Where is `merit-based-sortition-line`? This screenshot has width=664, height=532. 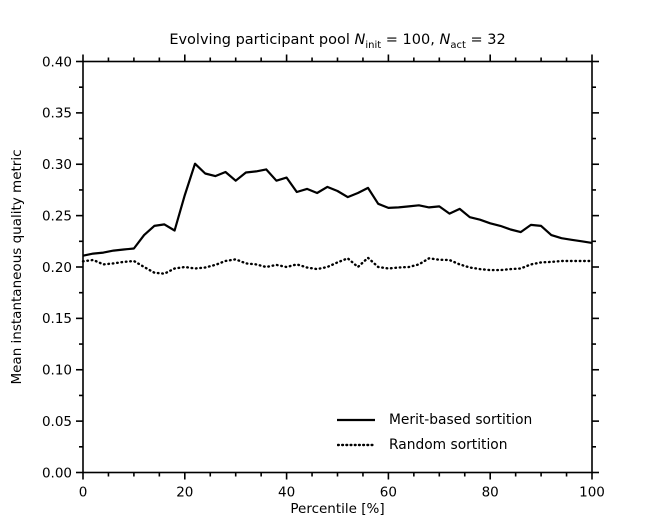 merit-based-sortition-line is located at coordinates (337, 209).